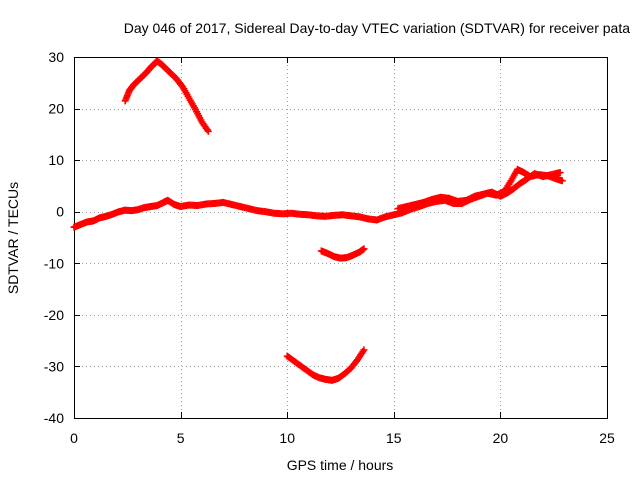 This screenshot has width=640, height=480. What do you see at coordinates (54, 315) in the screenshot?
I see `y-tick-label: -20` at bounding box center [54, 315].